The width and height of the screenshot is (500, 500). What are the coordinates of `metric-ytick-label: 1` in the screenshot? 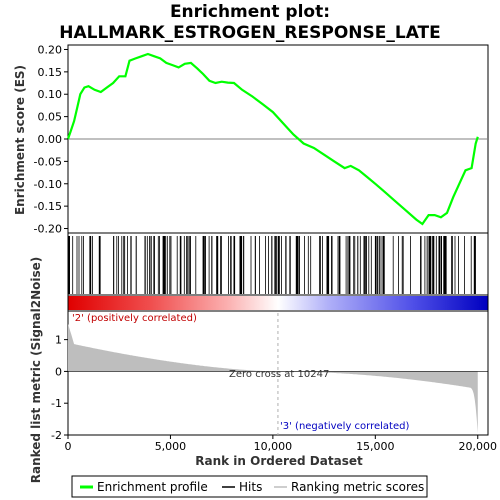 It's located at (58, 340).